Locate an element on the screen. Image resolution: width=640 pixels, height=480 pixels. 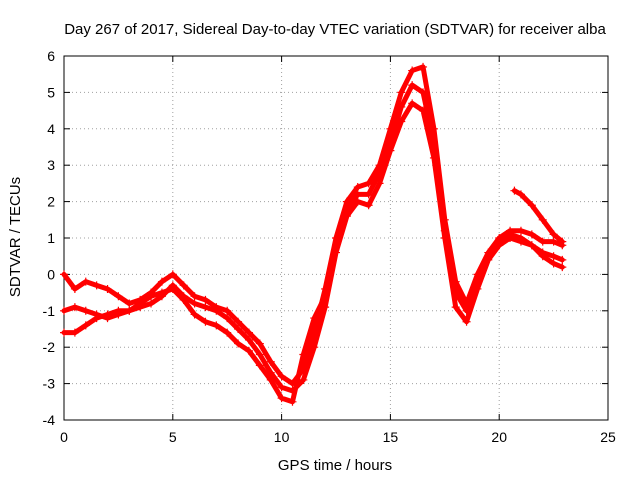
y-tick-label: -3 is located at coordinates (49, 384).